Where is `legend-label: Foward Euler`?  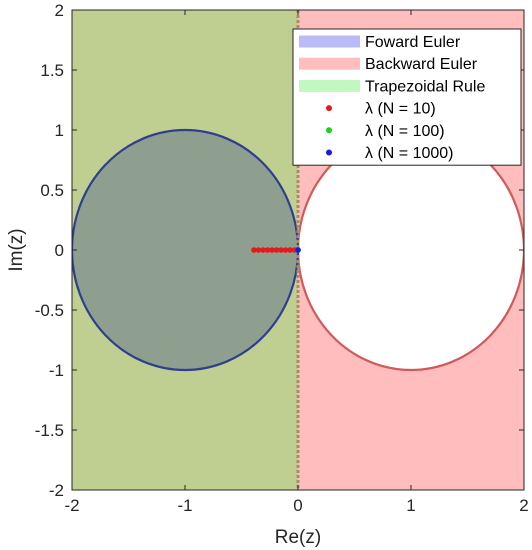 legend-label: Foward Euler is located at coordinates (413, 42).